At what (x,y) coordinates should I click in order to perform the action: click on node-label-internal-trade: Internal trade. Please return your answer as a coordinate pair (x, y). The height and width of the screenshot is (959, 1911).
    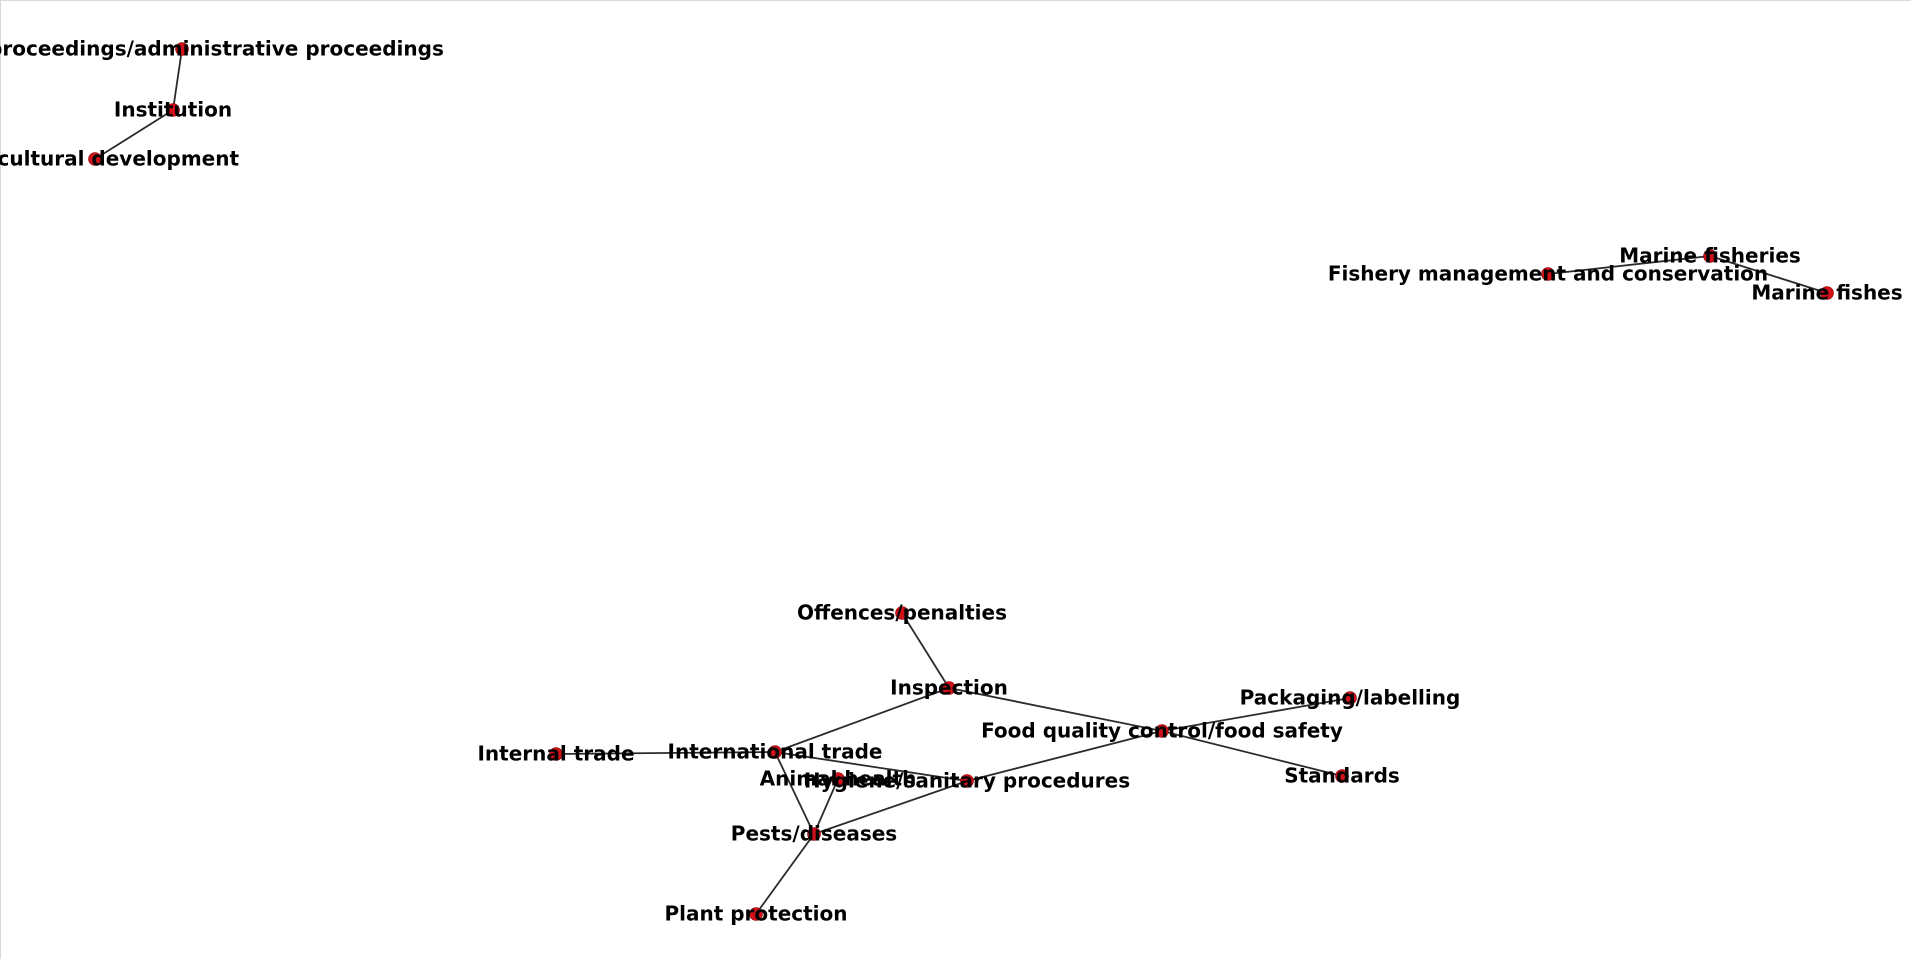
    Looking at the image, I should click on (555, 754).